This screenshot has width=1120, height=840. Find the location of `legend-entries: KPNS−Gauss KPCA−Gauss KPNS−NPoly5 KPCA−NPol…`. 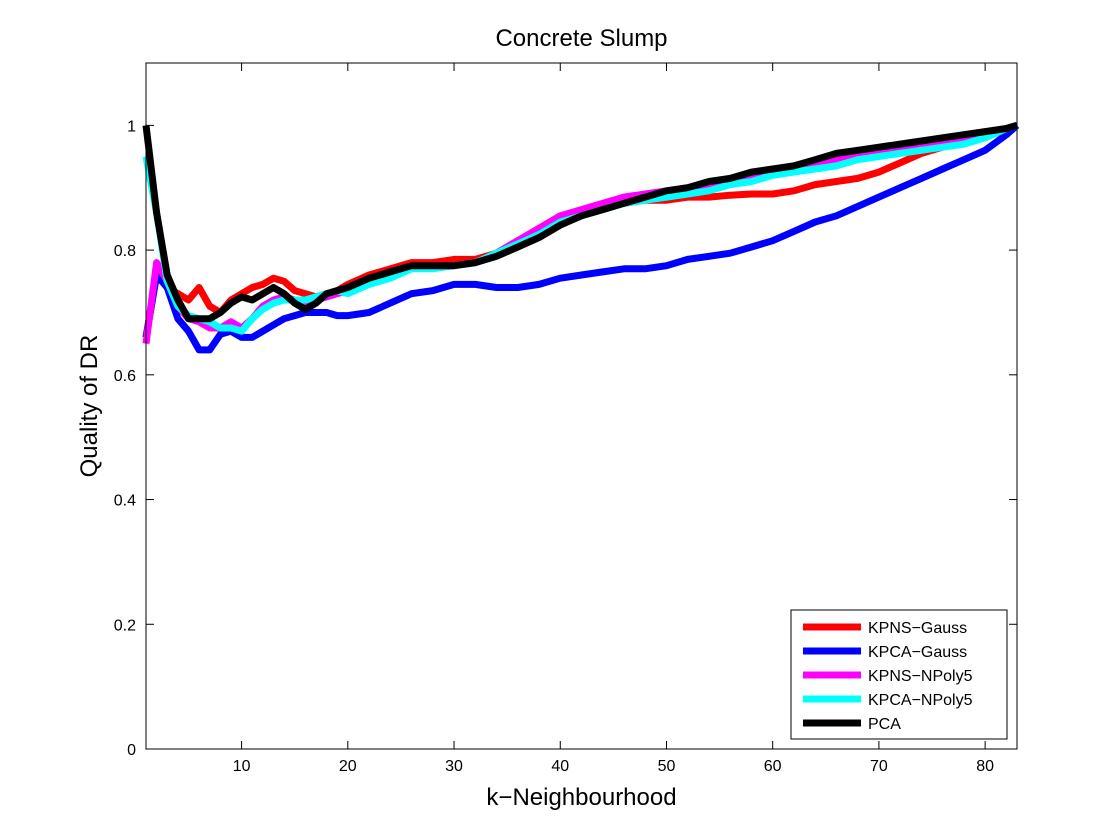

legend-entries: KPNS−Gauss KPCA−Gauss KPNS−NPoly5 KPCA−NPol… is located at coordinates (888, 676).